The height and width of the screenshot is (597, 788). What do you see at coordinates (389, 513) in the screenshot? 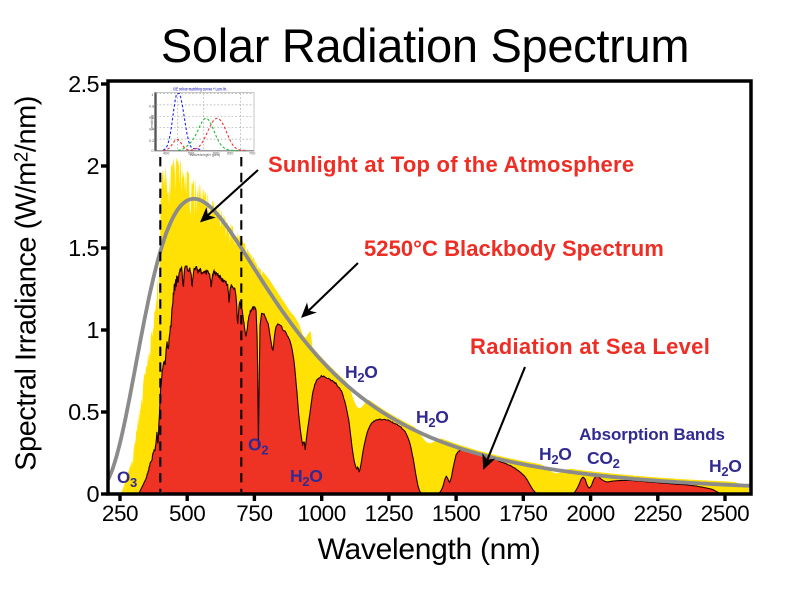
I see `svg-text: 1250` at bounding box center [389, 513].